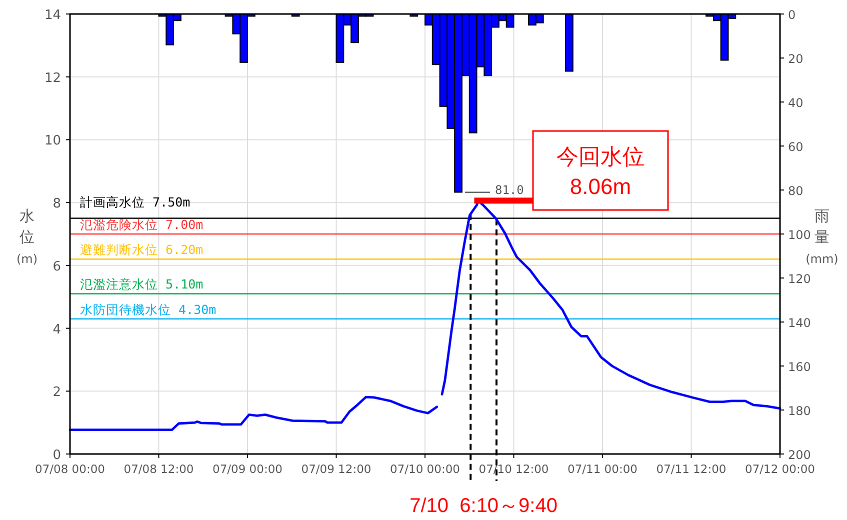 This screenshot has height=520, width=847. I want to click on y-tick-label: 14, so click(52, 15).